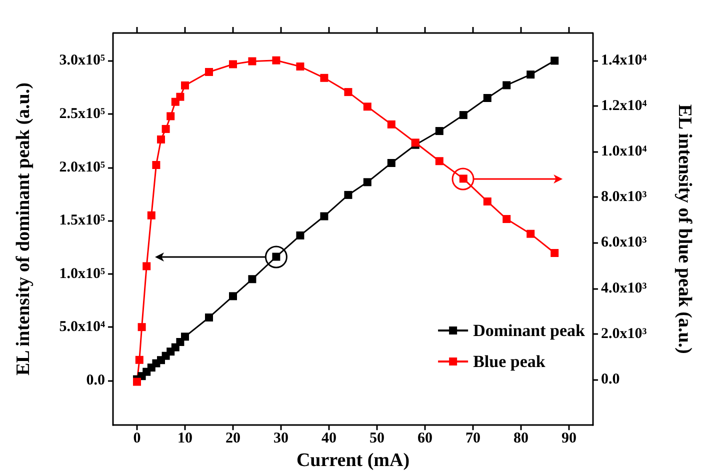 Image resolution: width=702 pixels, height=475 pixels. I want to click on x-tick-label: 30, so click(281, 438).